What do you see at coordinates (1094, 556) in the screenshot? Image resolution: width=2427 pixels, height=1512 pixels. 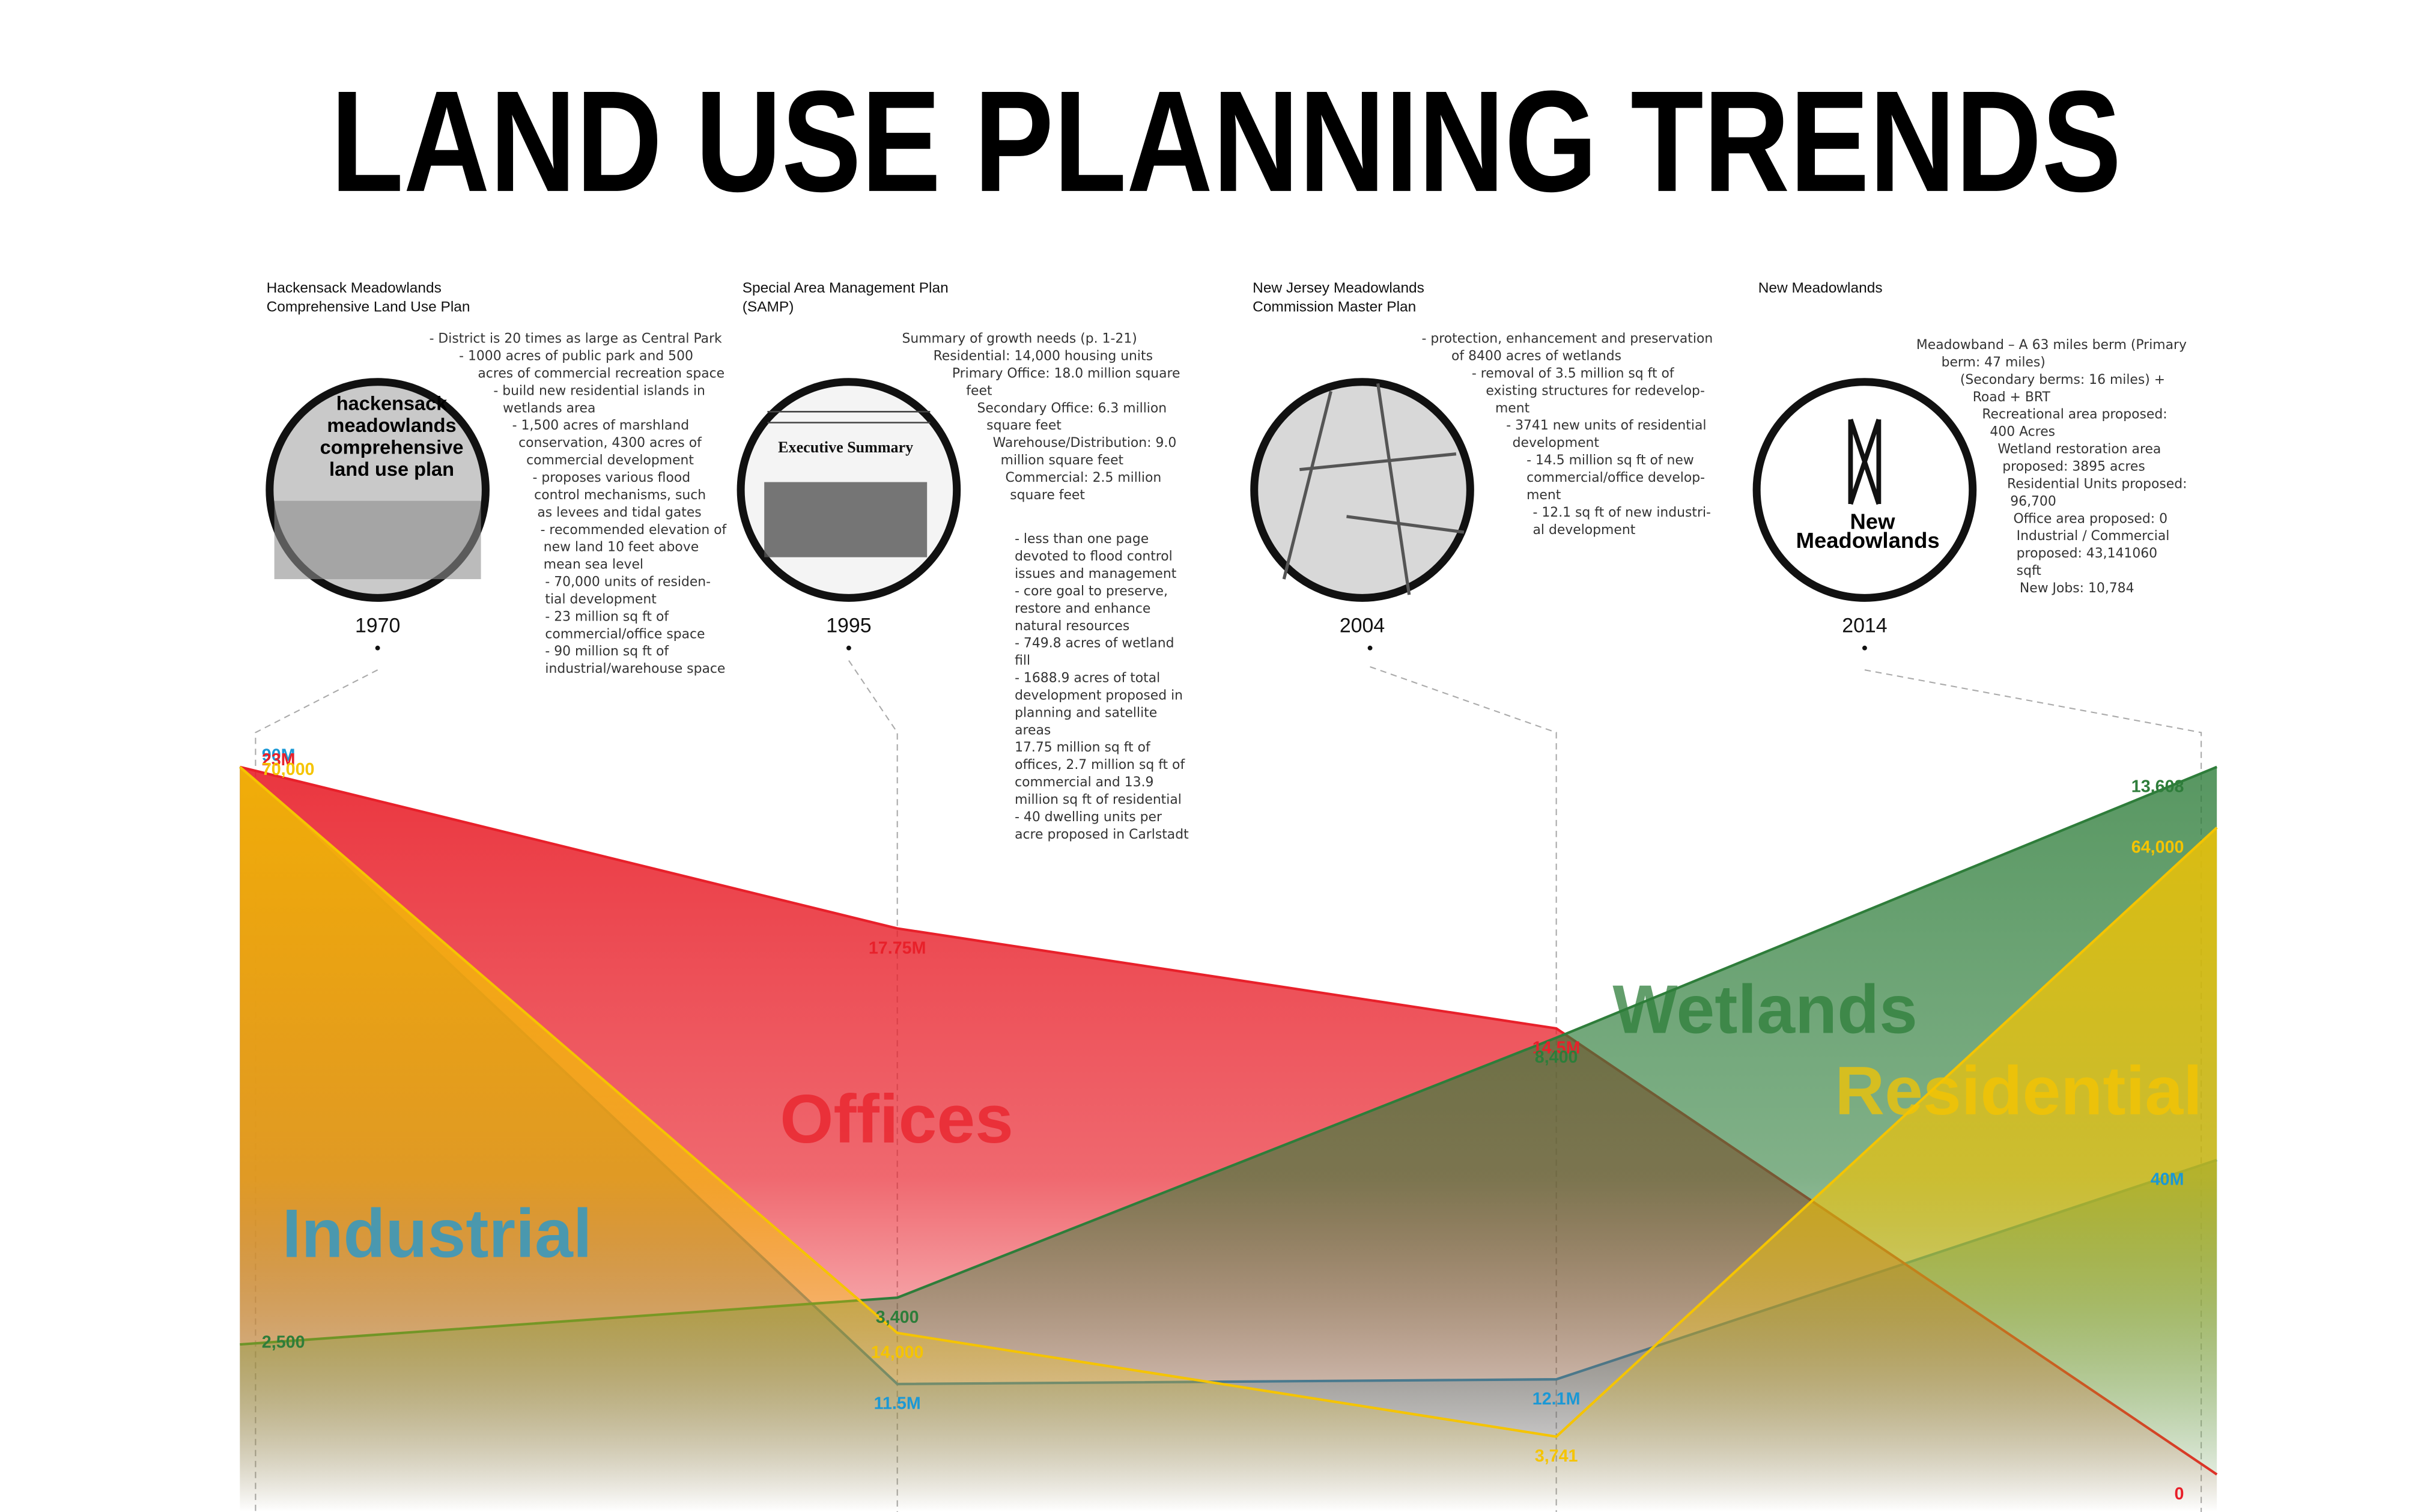 I see `plan-note: devoted to flood control` at bounding box center [1094, 556].